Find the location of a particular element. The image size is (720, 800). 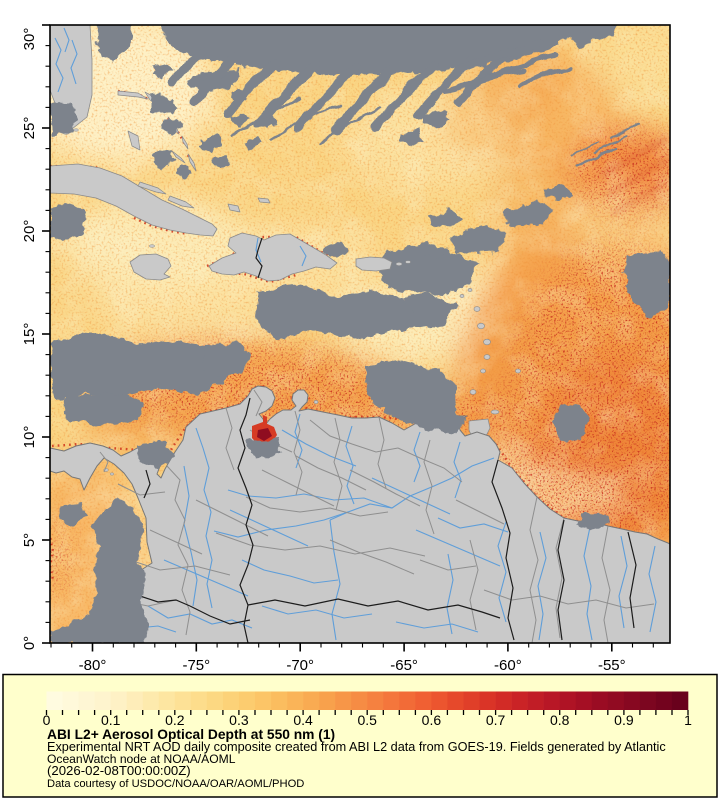

svg-text: OceanWatch node at NOAA/AOML is located at coordinates (141, 759).